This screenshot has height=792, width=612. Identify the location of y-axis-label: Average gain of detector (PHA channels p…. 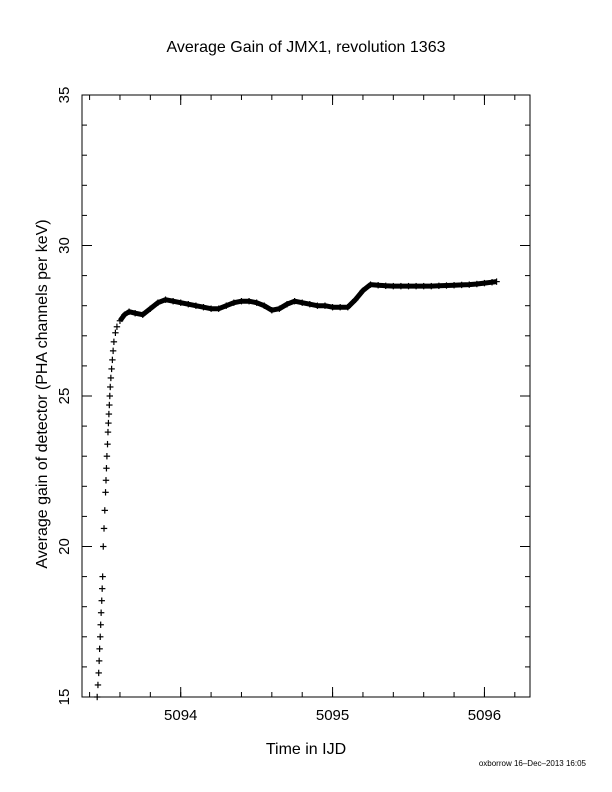
(42, 393).